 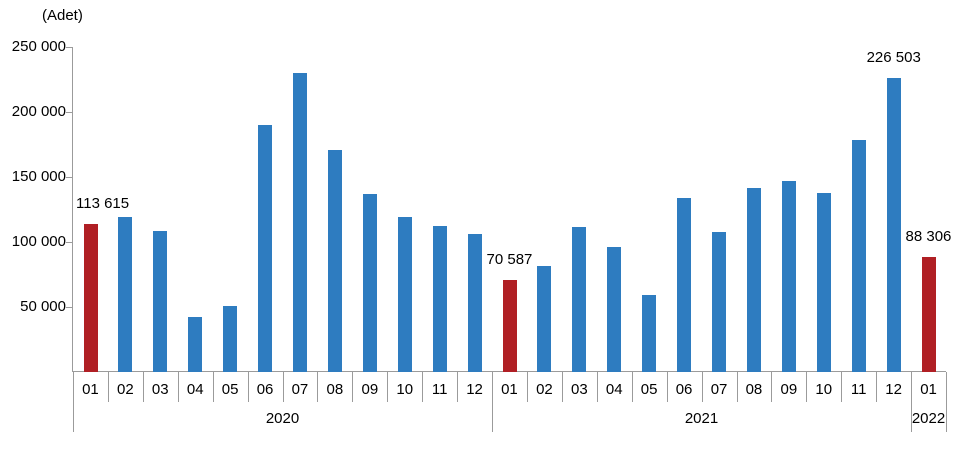 I want to click on month-label-2020-07: 07, so click(x=300, y=389).